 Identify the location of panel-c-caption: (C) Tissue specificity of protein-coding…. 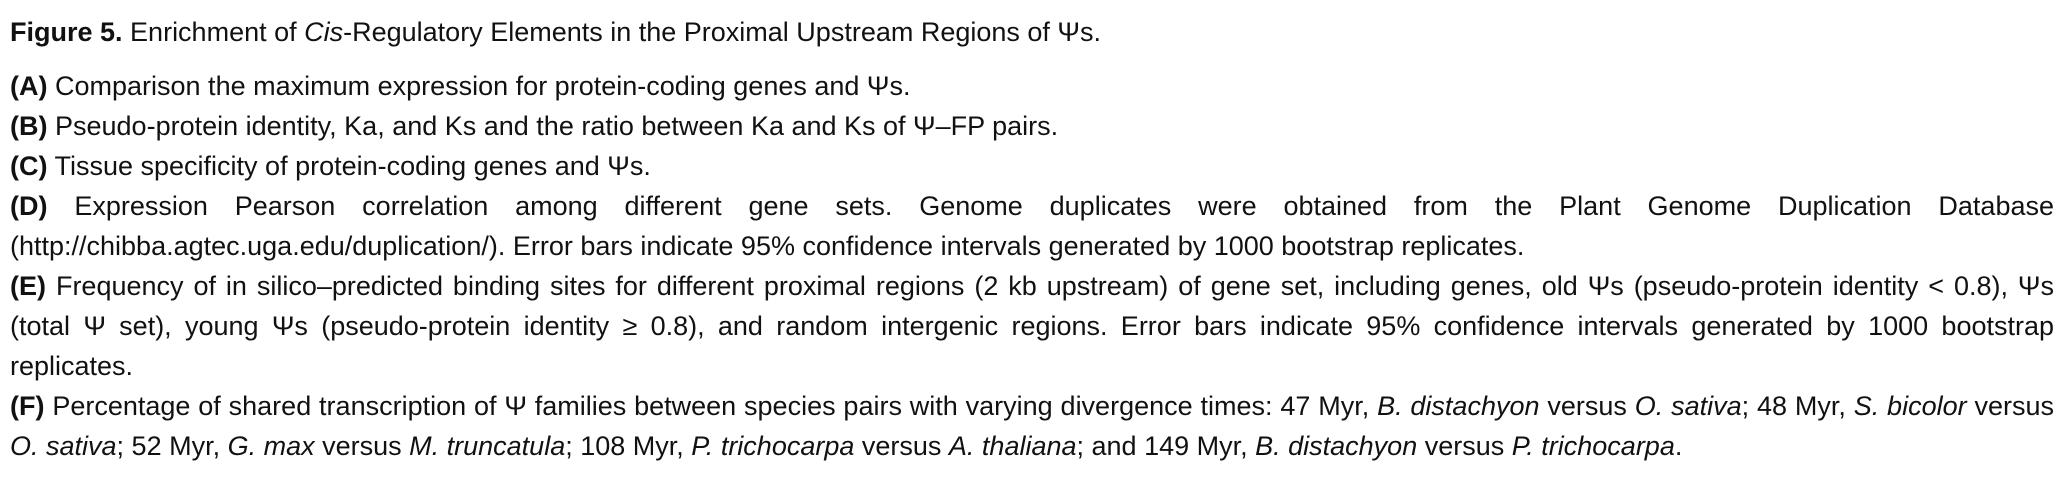
(1032, 166).